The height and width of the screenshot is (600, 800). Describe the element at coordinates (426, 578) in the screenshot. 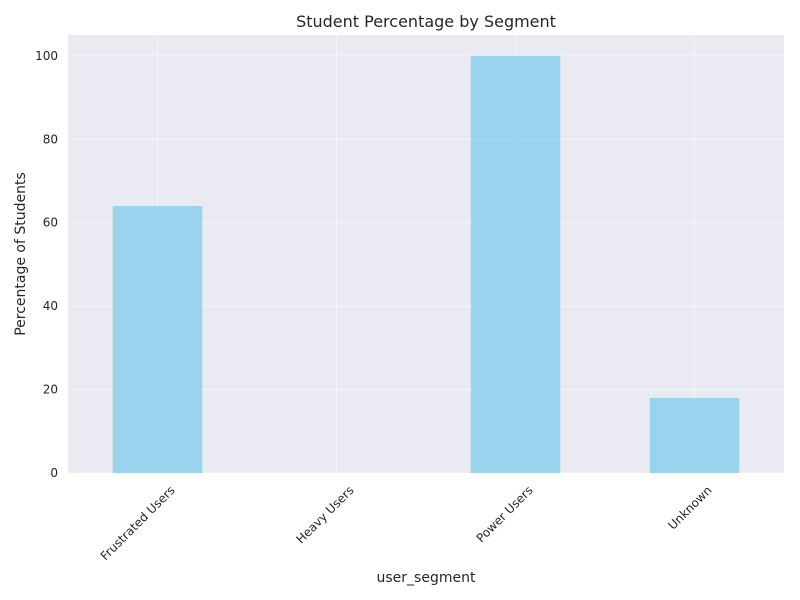

I see `x-axis-label: user_segment` at that location.